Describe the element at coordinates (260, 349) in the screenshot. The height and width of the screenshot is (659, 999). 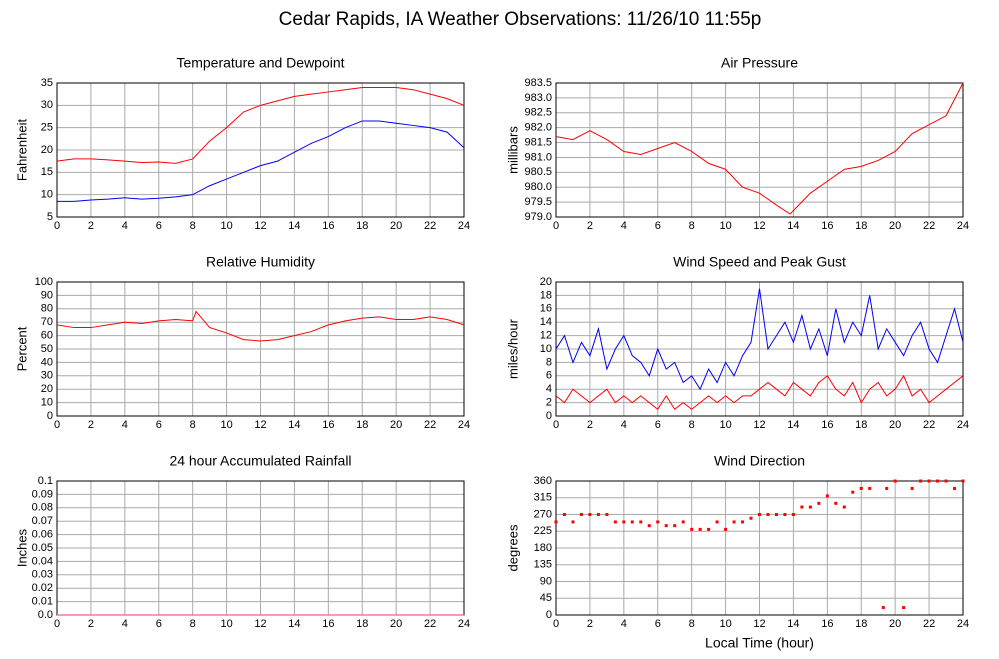
I see `plot-frame` at that location.